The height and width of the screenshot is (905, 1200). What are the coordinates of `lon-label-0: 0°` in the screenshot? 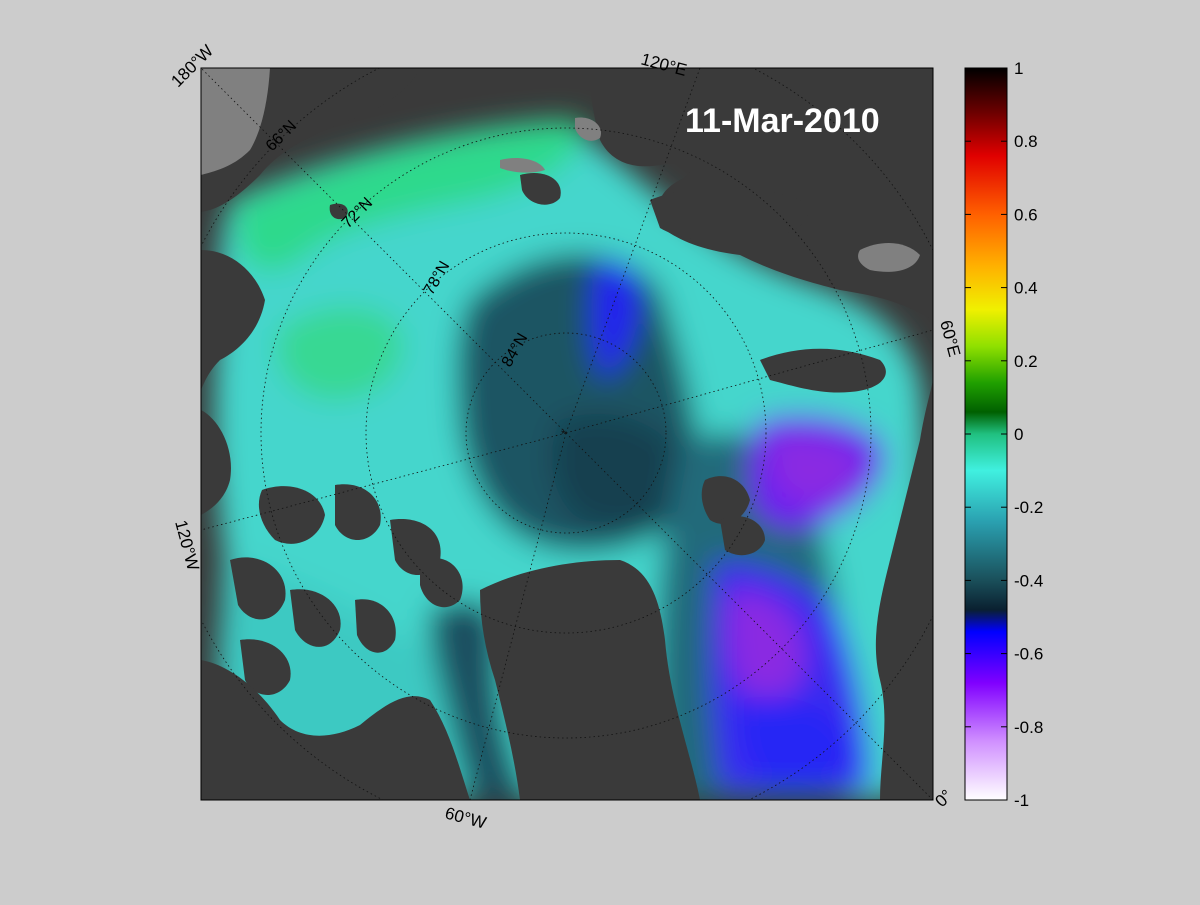 It's located at (943, 798).